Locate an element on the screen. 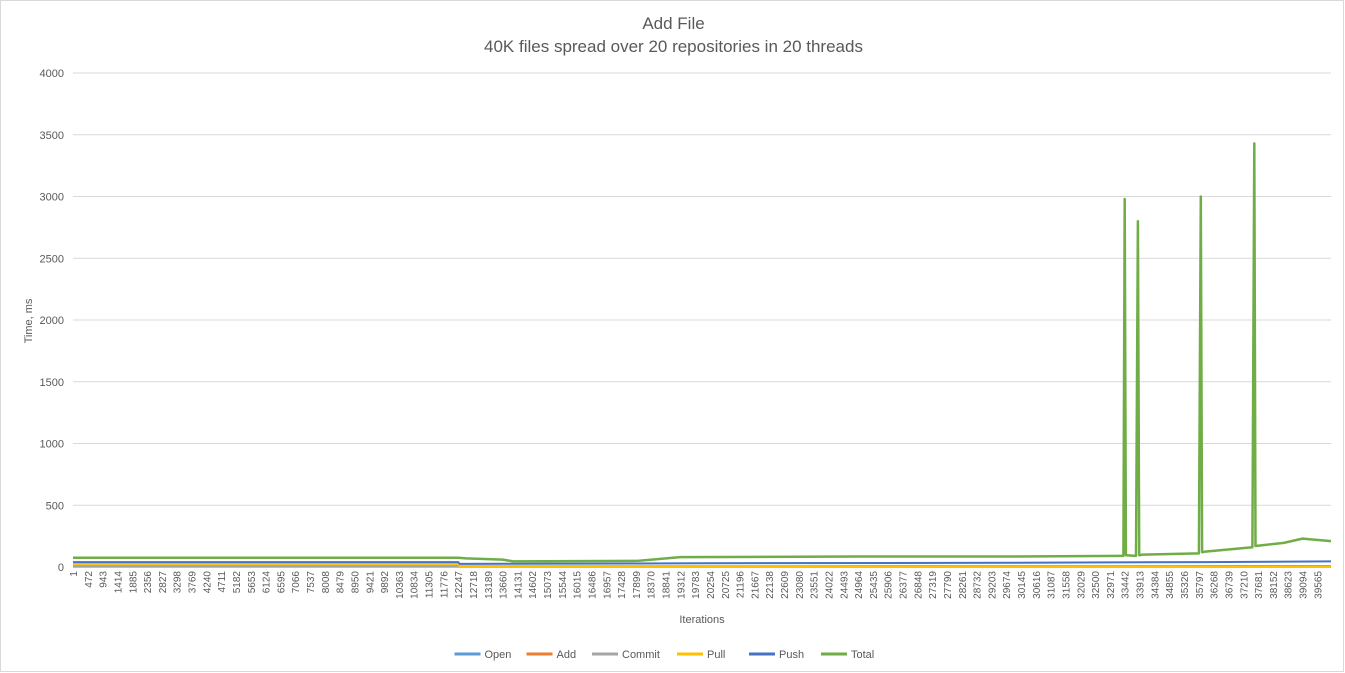 The height and width of the screenshot is (673, 1345). x-tick-label: 4711 is located at coordinates (222, 582).